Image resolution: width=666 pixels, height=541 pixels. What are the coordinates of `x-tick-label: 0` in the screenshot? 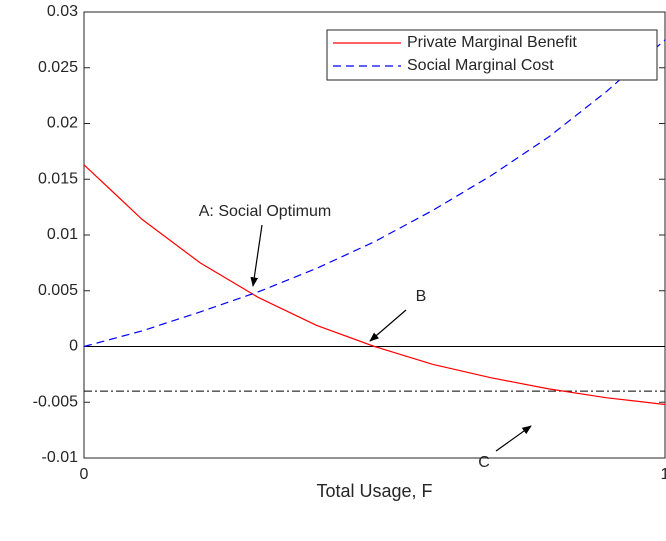 It's located at (84, 474).